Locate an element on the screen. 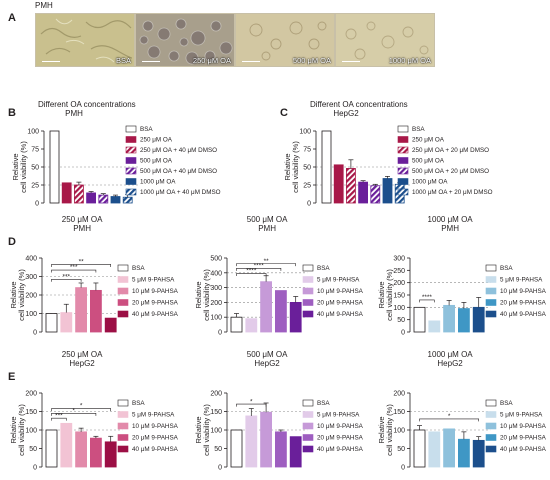  y-tick-label: 250 is located at coordinates (399, 271).